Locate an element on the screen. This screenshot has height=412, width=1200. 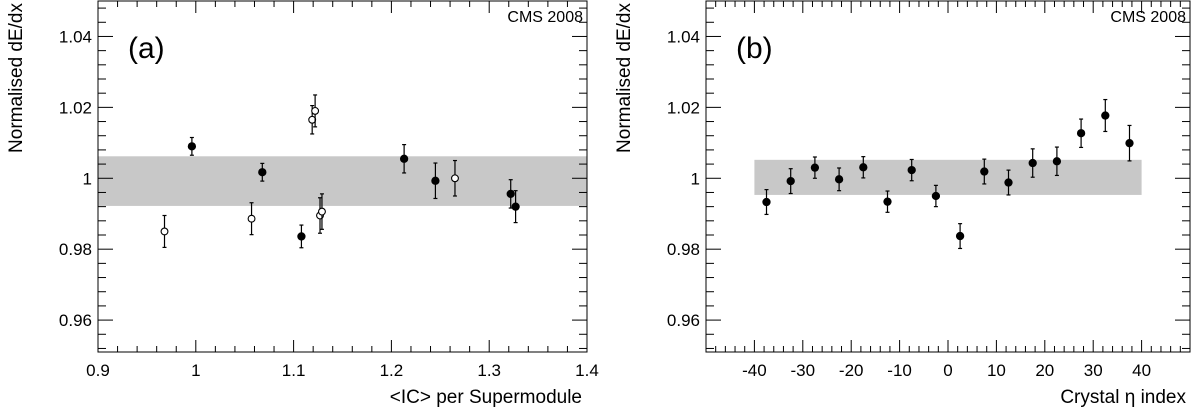
x-tick-label: 1.2 is located at coordinates (392, 370).